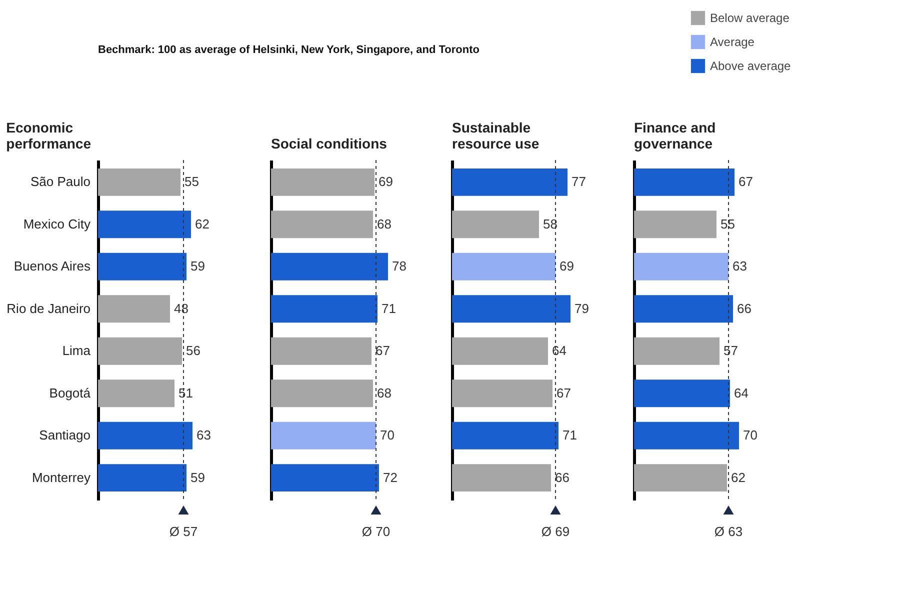 The image size is (908, 605). I want to click on y-tick-label: Rio de Janeiro, so click(48, 308).